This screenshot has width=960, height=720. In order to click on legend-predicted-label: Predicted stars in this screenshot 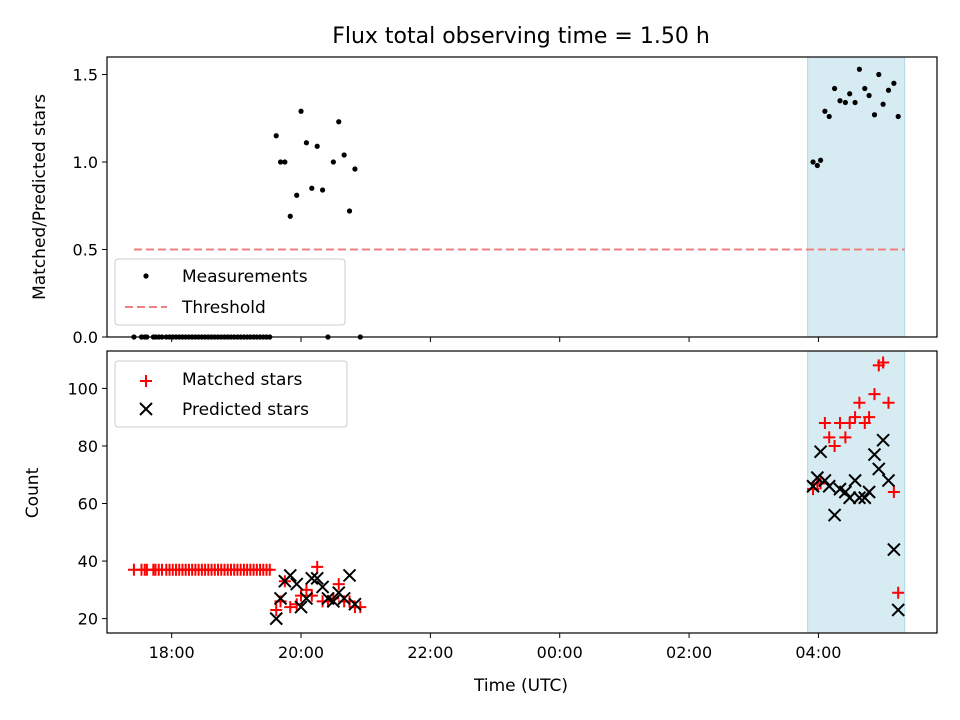, I will do `click(245, 410)`.